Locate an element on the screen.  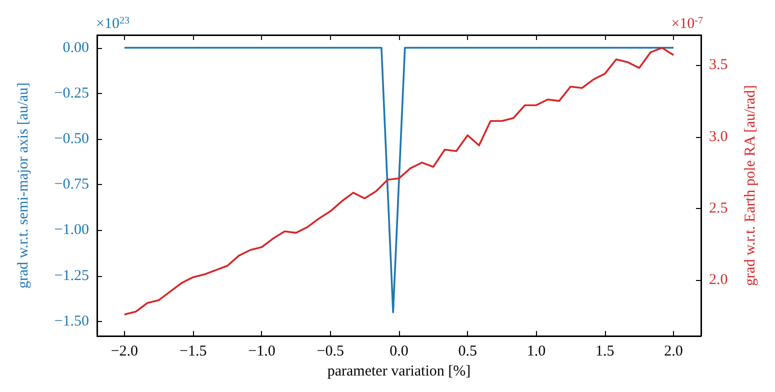
x-tick-label: 0.5 is located at coordinates (468, 352).